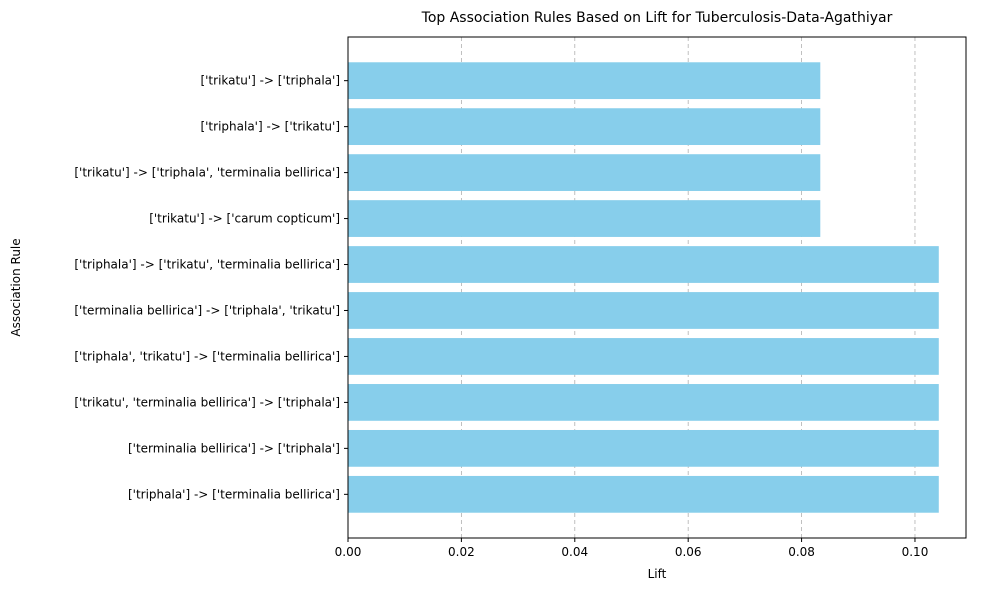 This screenshot has width=989, height=594. Describe the element at coordinates (688, 552) in the screenshot. I see `x-tick-label: 0.06` at that location.